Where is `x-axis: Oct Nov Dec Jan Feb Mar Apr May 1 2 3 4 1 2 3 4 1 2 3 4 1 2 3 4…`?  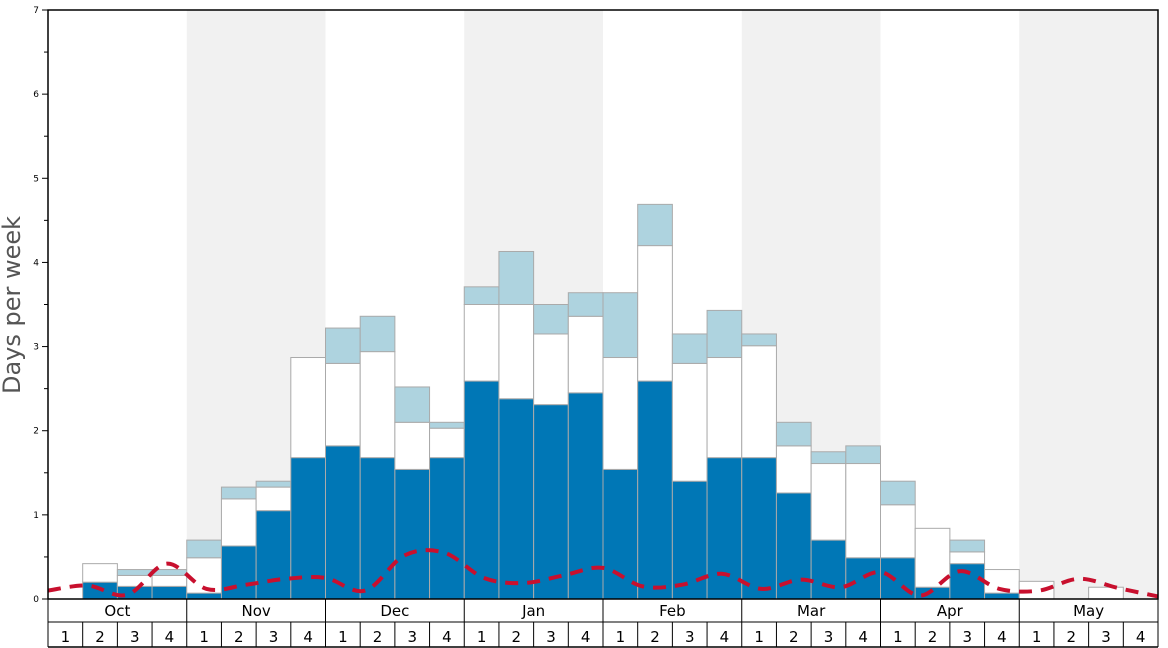
x-axis: Oct Nov Dec Jan Feb Mar Apr May 1 2 3 4 1 2 3 4 1 2 3 4 1 2 3 4… is located at coordinates (603, 623).